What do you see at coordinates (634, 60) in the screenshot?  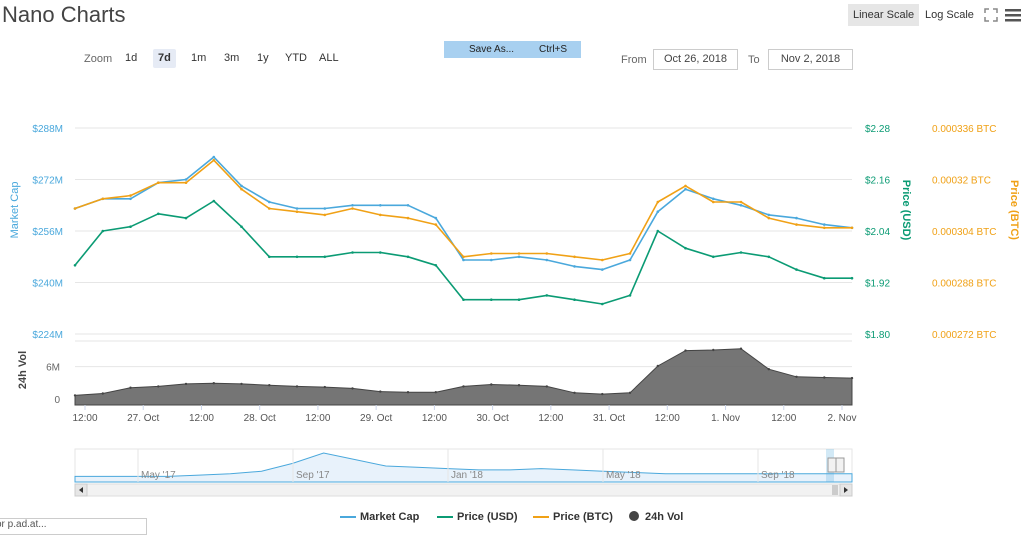 I see `from-label: From` at bounding box center [634, 60].